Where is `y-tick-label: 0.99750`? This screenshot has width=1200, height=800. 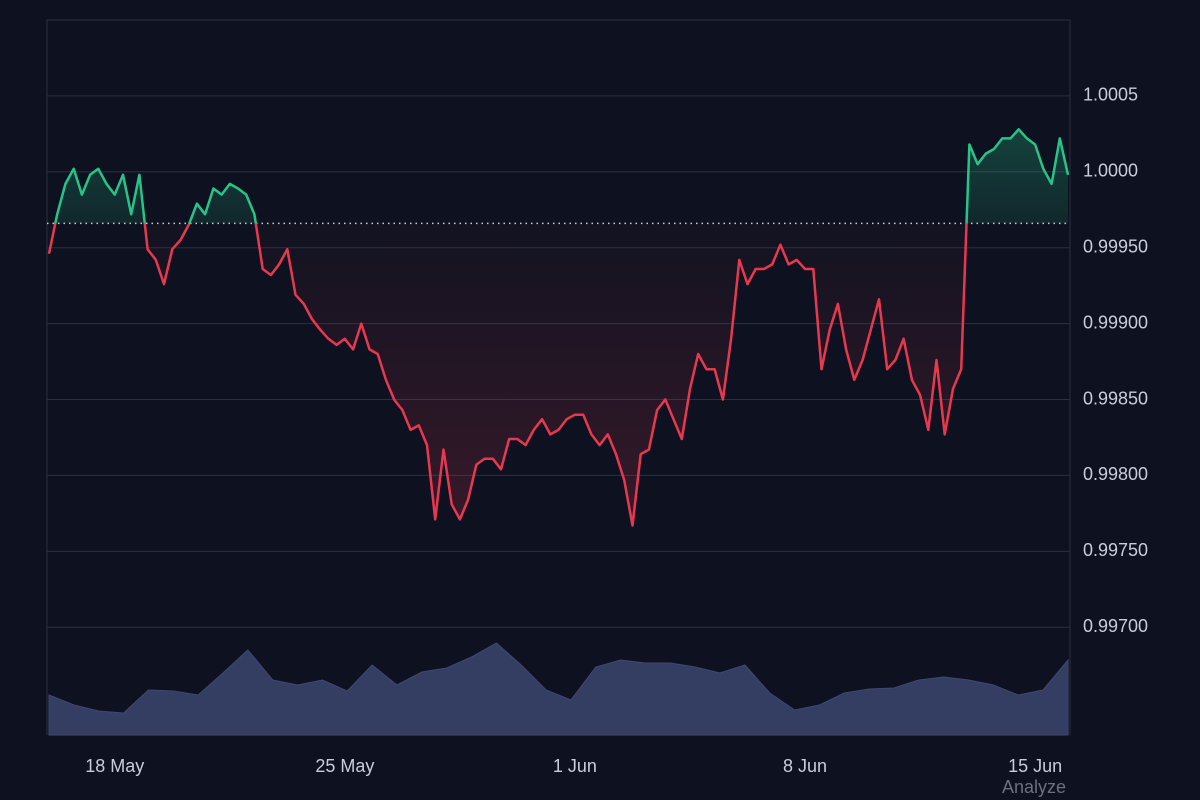 y-tick-label: 0.99750 is located at coordinates (1115, 550).